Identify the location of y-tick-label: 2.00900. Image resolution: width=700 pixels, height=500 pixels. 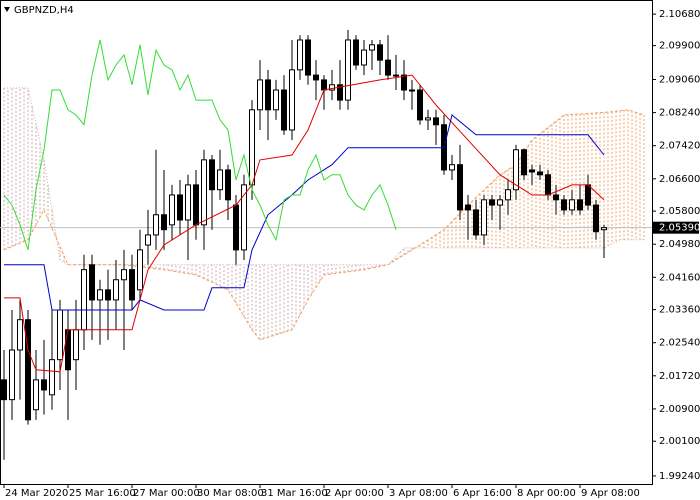
(679, 409).